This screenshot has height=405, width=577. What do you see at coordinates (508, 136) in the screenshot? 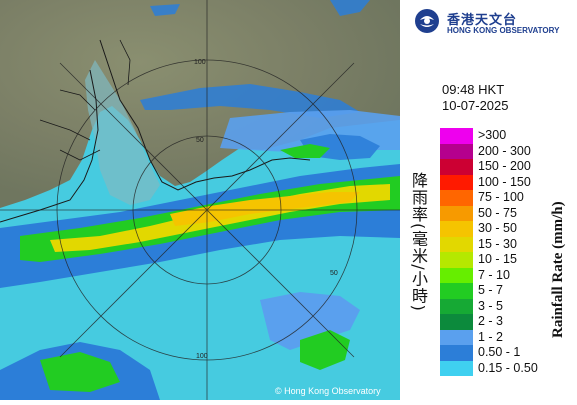
I see `legend-row: >300` at bounding box center [508, 136].